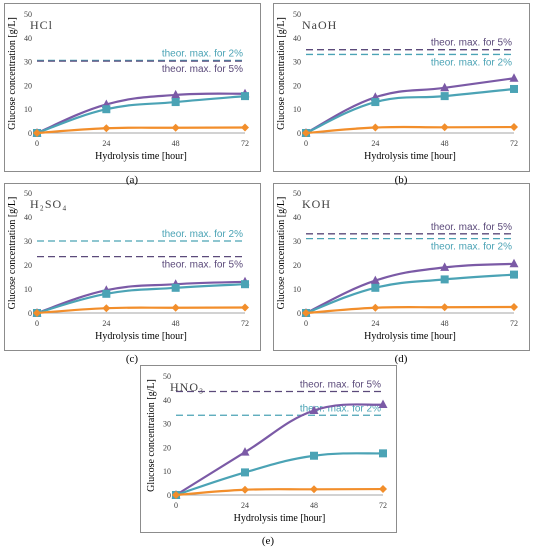 This screenshot has height=550, width=534. I want to click on series-line-teal-hcl, so click(141, 115).